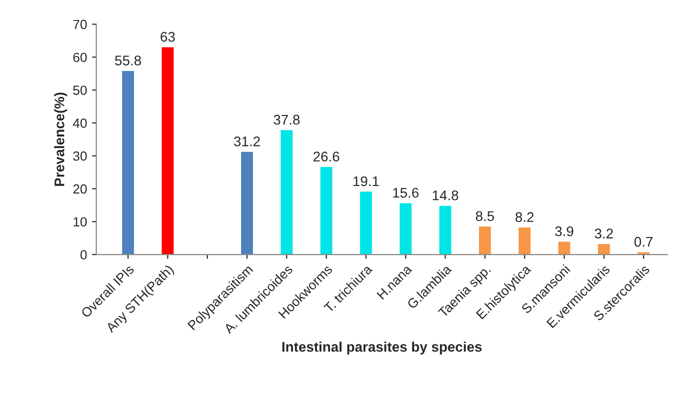  I want to click on y-tick-label: 30, so click(80, 156).